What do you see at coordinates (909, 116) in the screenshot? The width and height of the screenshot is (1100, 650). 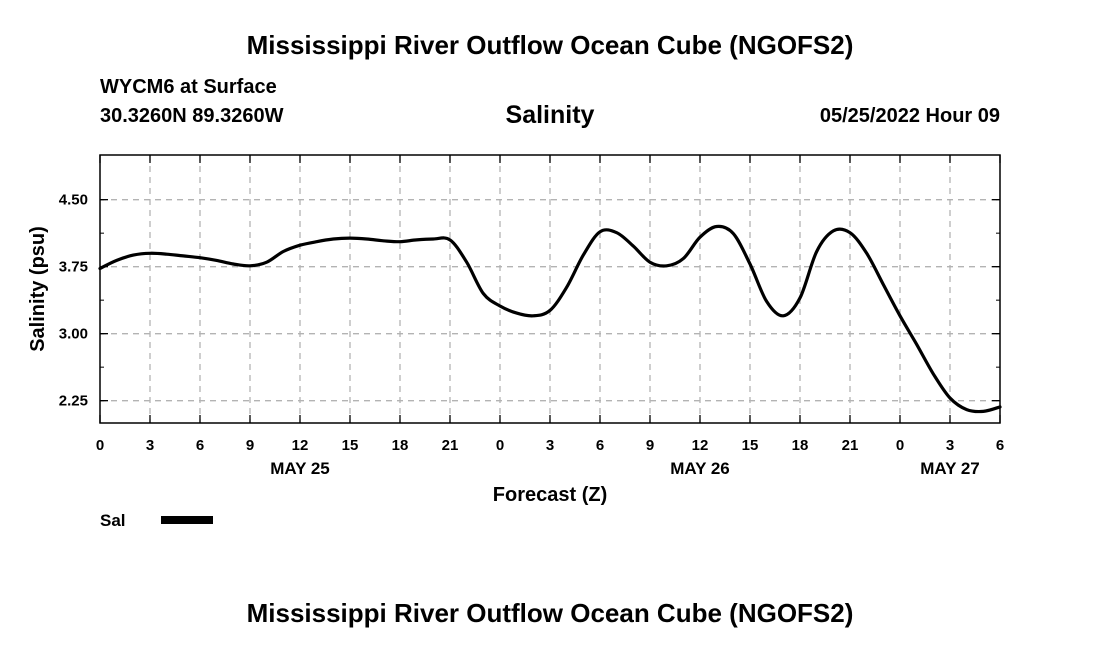 I see `forecast-datetime: 05/25/2022 Hour 09` at bounding box center [909, 116].